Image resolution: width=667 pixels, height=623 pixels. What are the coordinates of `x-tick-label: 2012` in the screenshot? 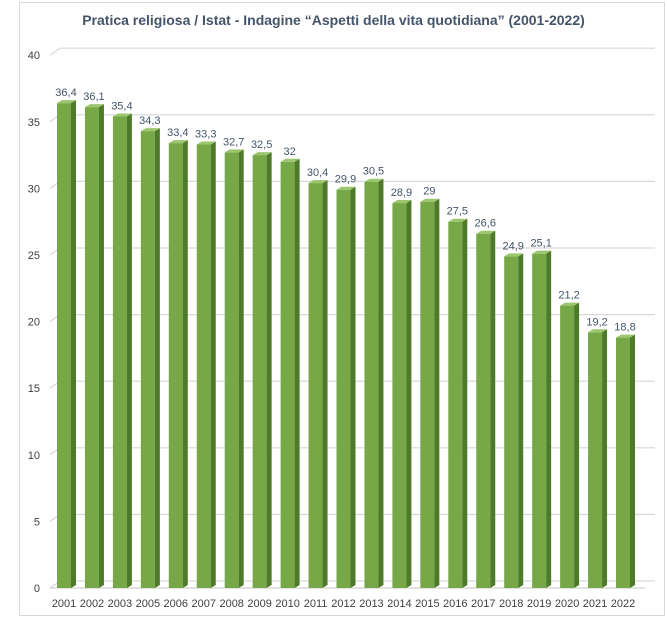 It's located at (343, 604).